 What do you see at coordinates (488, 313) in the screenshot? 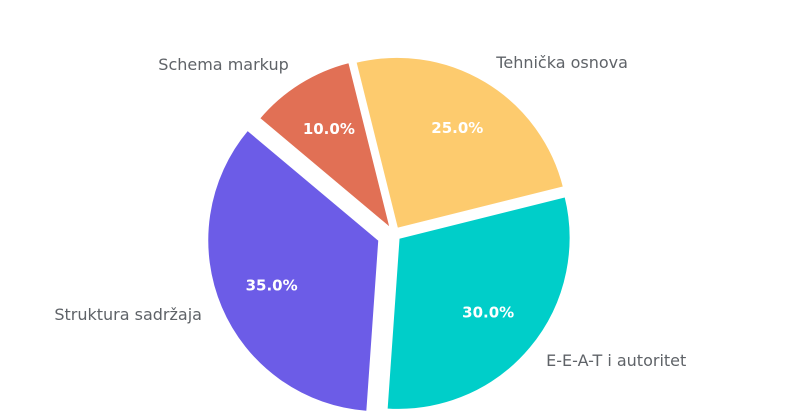
I see `value-label: 30.0%` at bounding box center [488, 313].